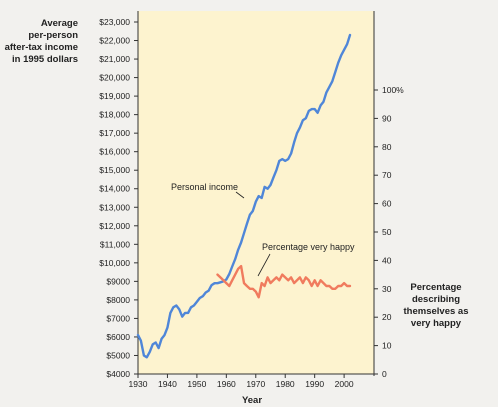 This screenshot has width=498, height=407. Describe the element at coordinates (387, 260) in the screenshot. I see `right-tick-label: 40` at that location.